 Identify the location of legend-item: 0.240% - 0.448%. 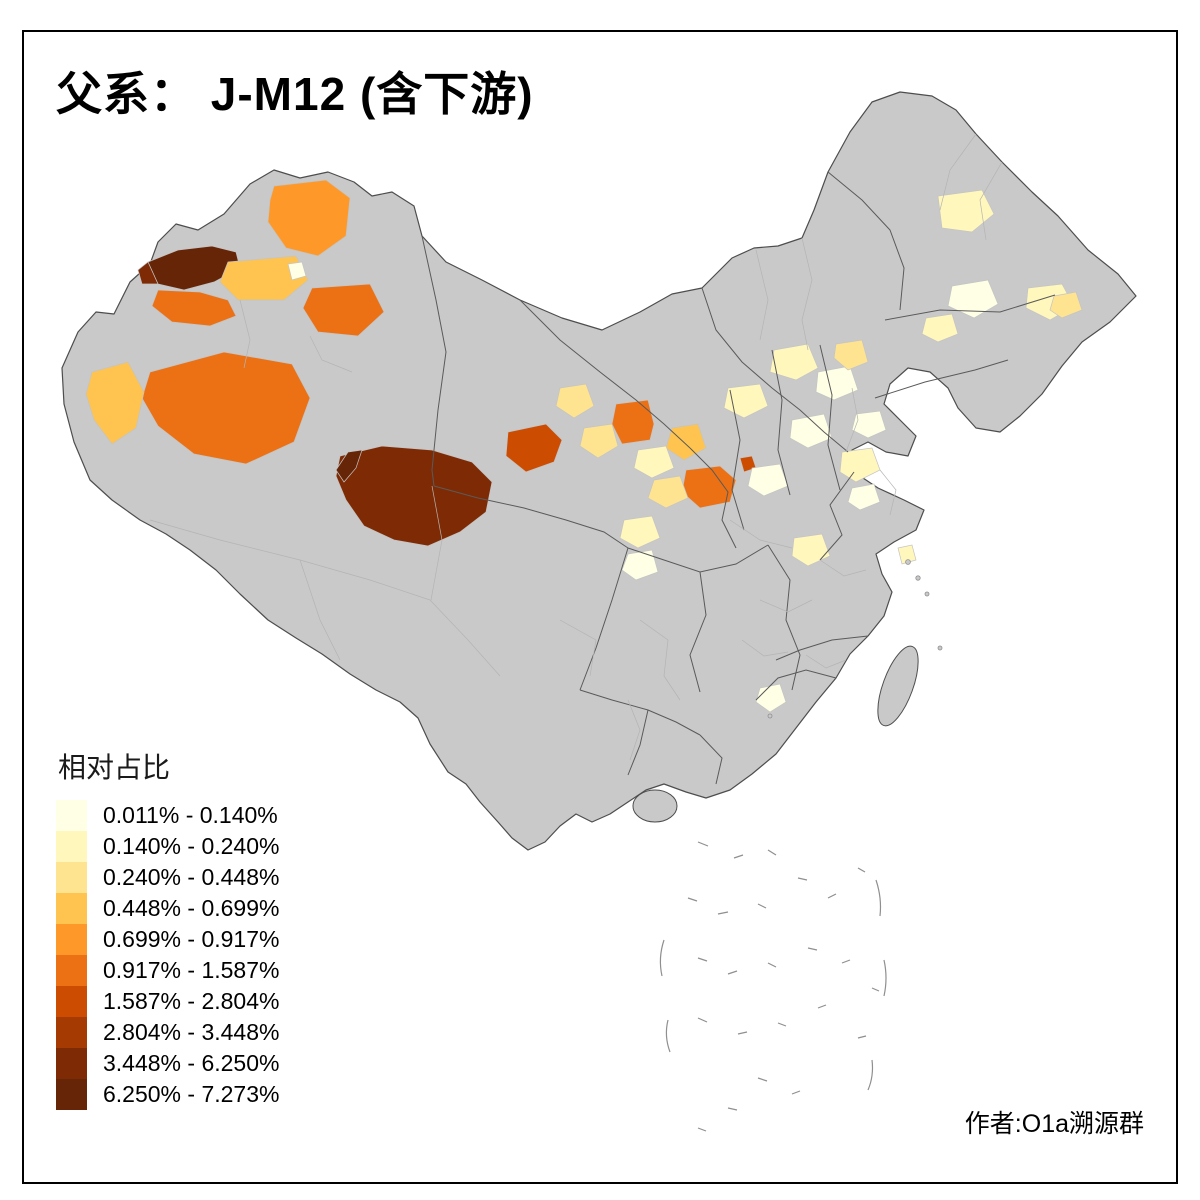
(167, 877).